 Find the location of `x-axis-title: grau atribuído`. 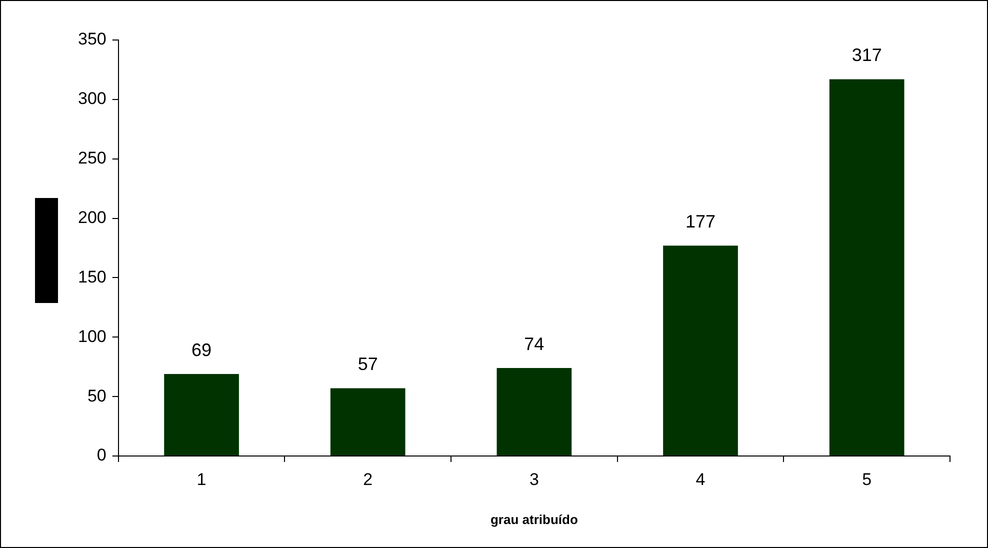

x-axis-title: grau atribuído is located at coordinates (534, 519).